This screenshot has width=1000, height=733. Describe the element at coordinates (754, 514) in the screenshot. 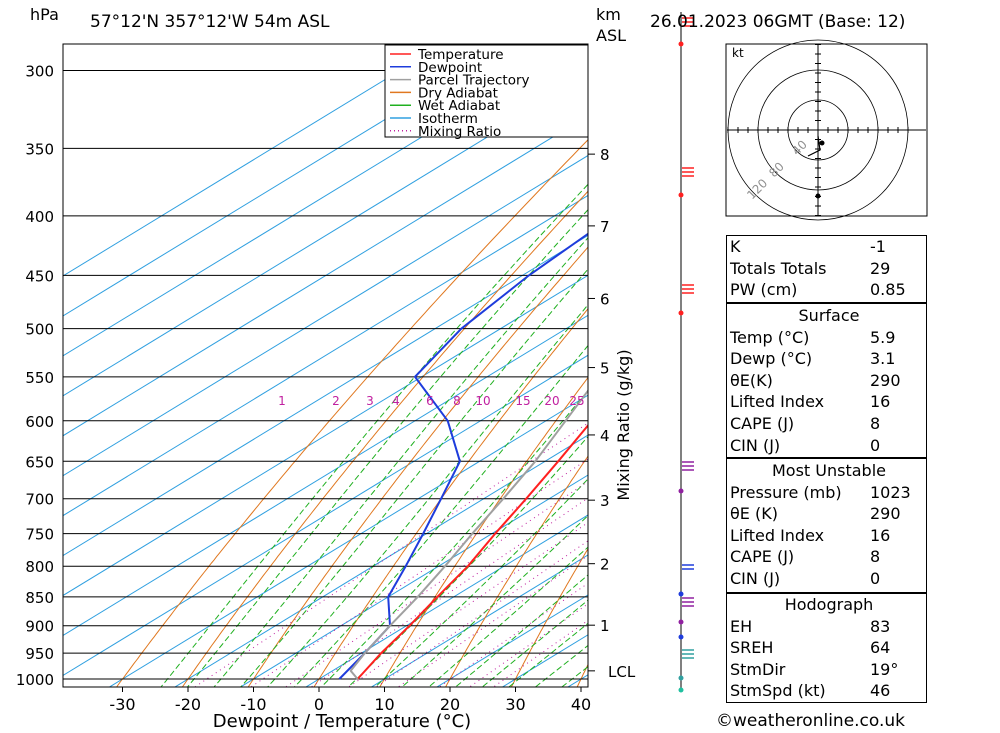

I see `mu-key: θE (K)` at that location.